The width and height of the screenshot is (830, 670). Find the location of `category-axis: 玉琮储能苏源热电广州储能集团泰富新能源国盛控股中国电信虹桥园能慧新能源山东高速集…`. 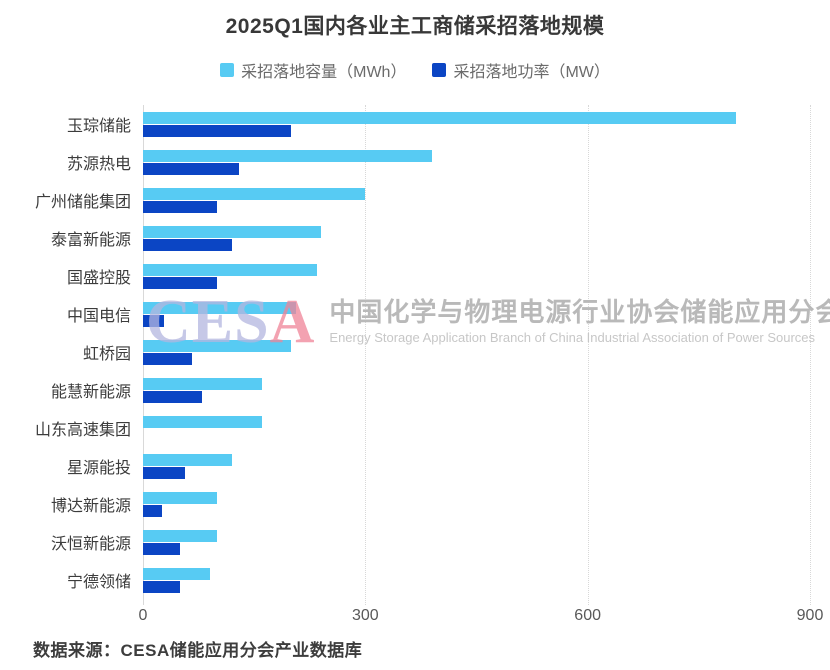

category-axis: 玉琮储能苏源热电广州储能集团泰富新能源国盛控股中国电信虹桥园能慧新能源山东高速集… is located at coordinates (65, 352).